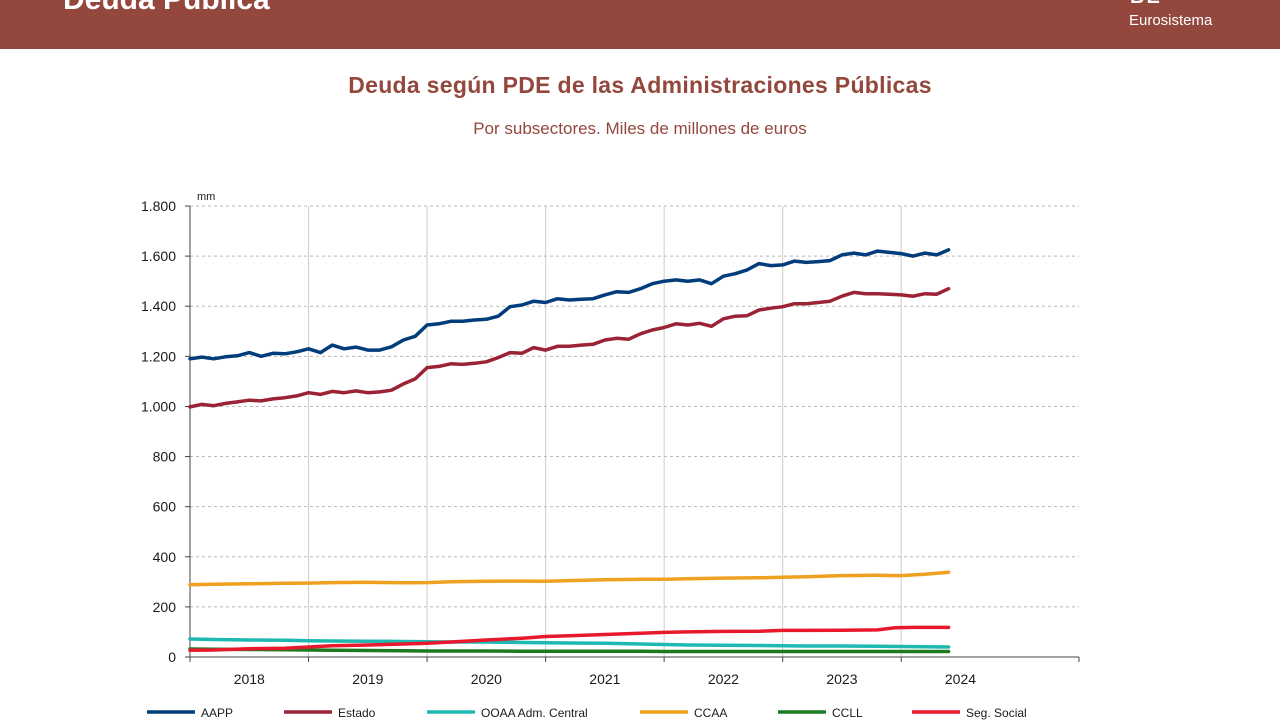  I want to click on unit-label: mm, so click(206, 197).